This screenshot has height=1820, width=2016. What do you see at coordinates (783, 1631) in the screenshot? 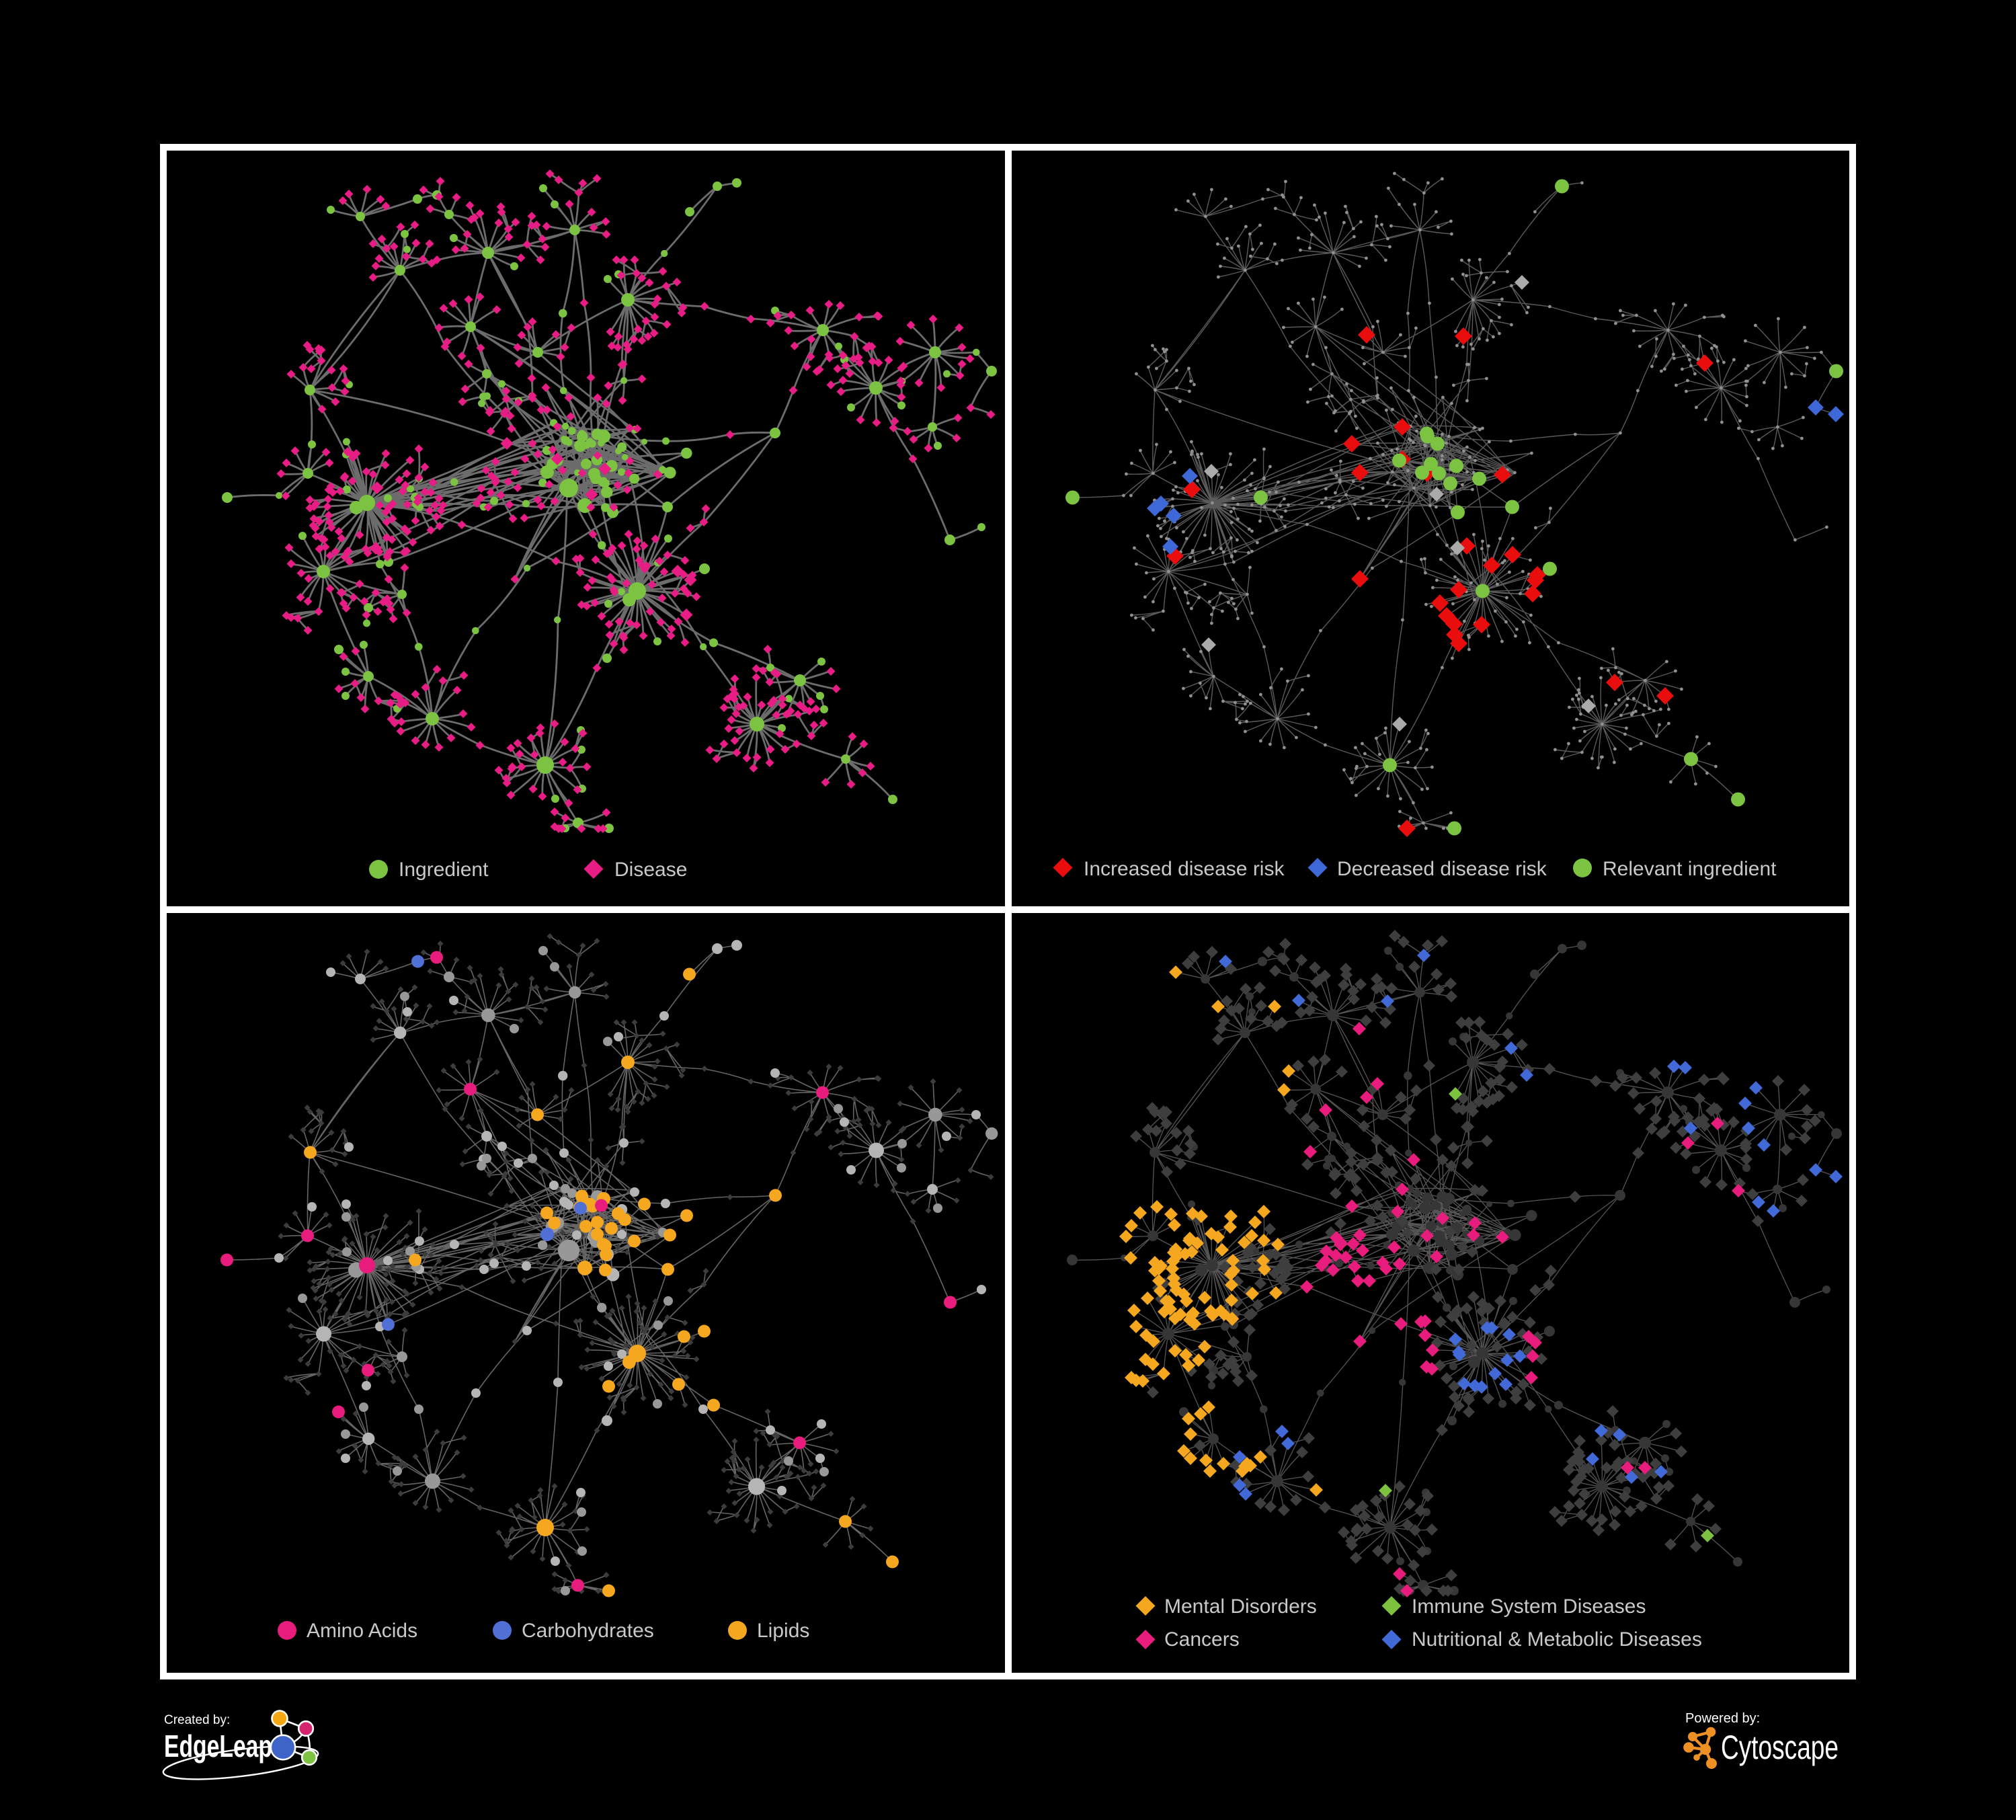
I see `svg-text: Lipids` at bounding box center [783, 1631].